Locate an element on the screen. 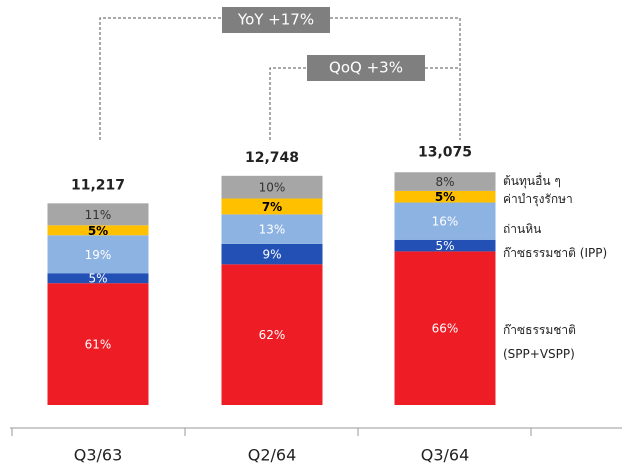 This screenshot has width=634, height=470. segment-label: 13% is located at coordinates (272, 230).